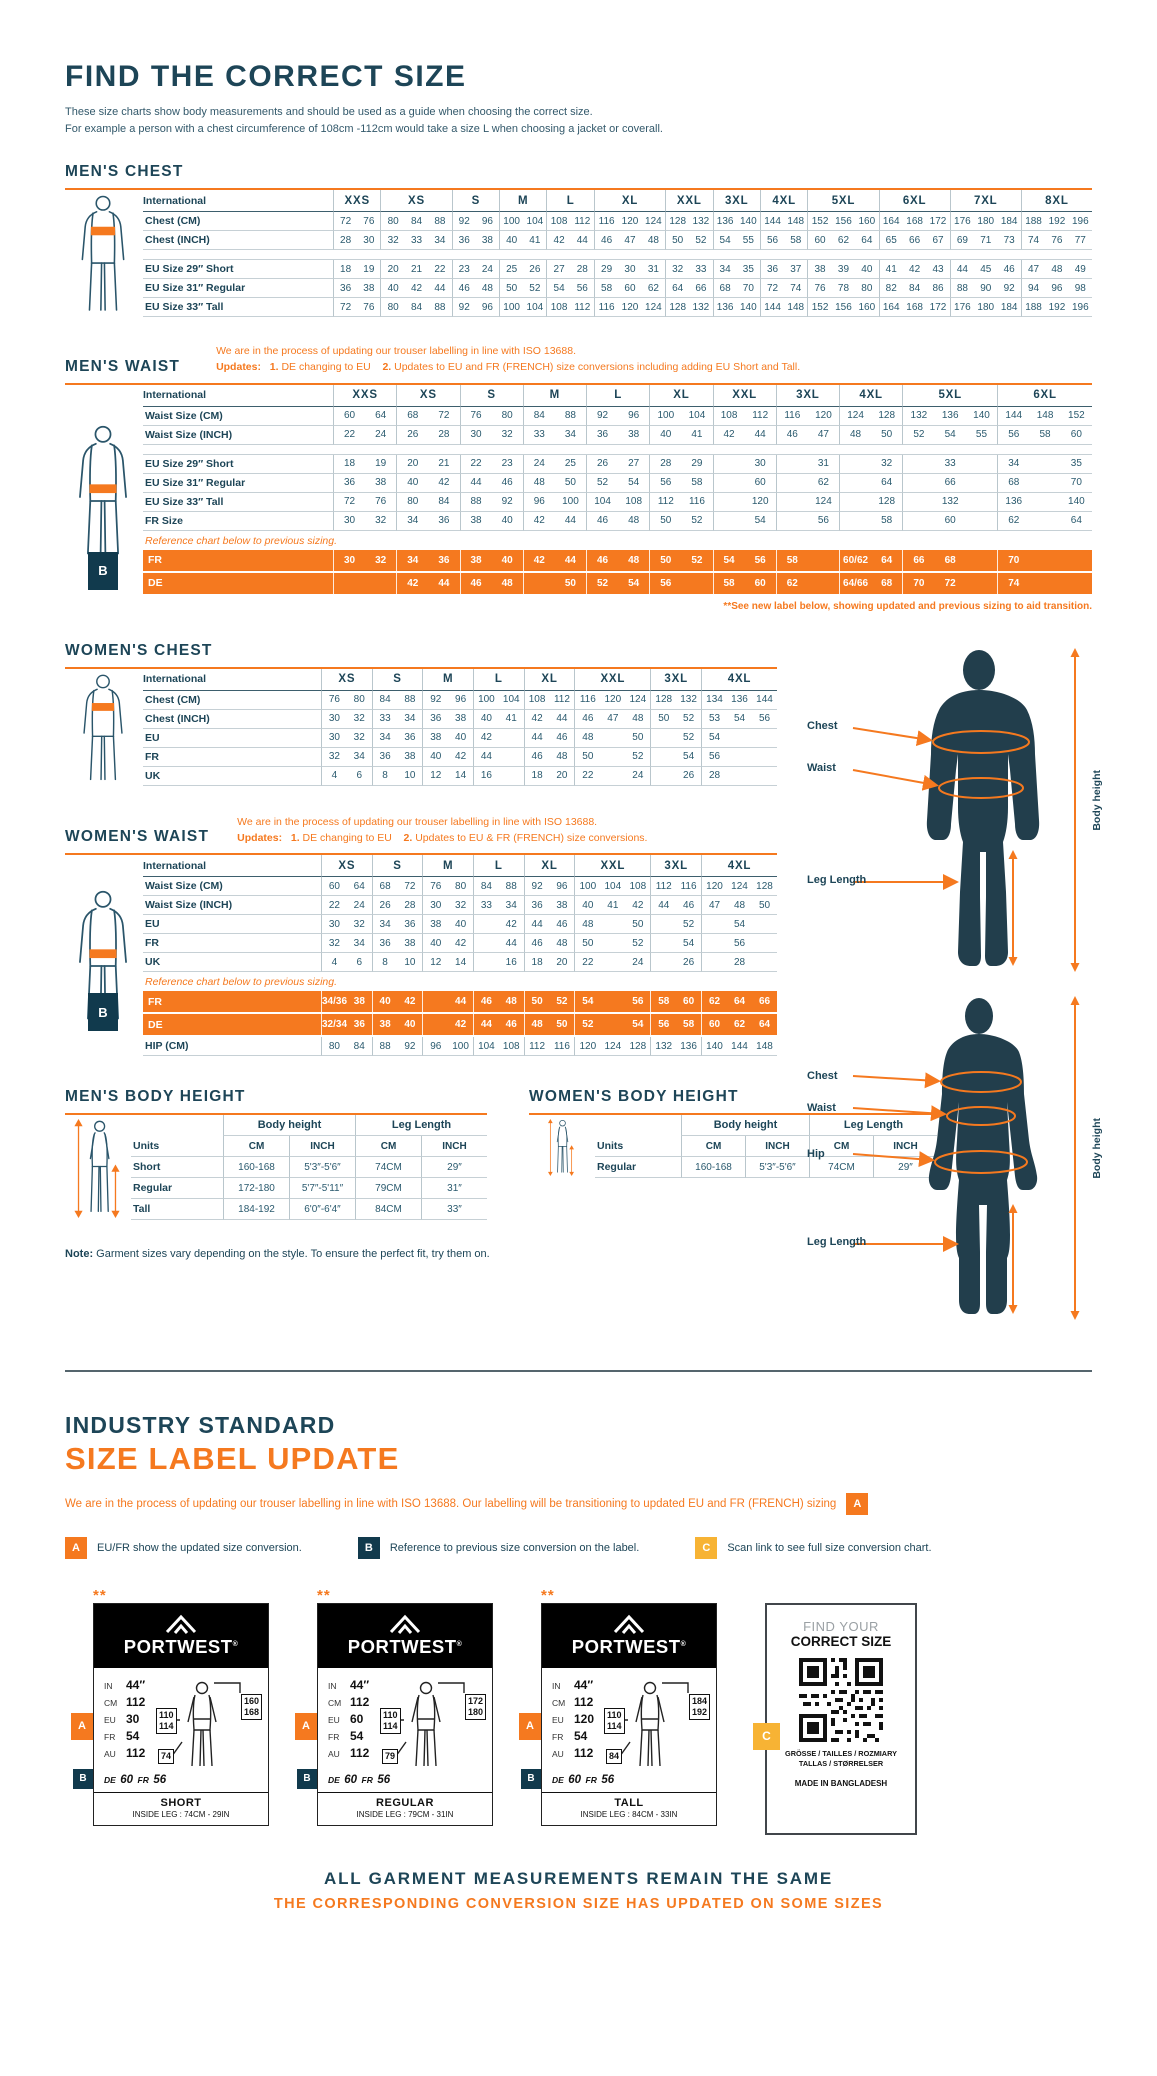  I want to click on size-cell: 52 54, so click(617, 583).